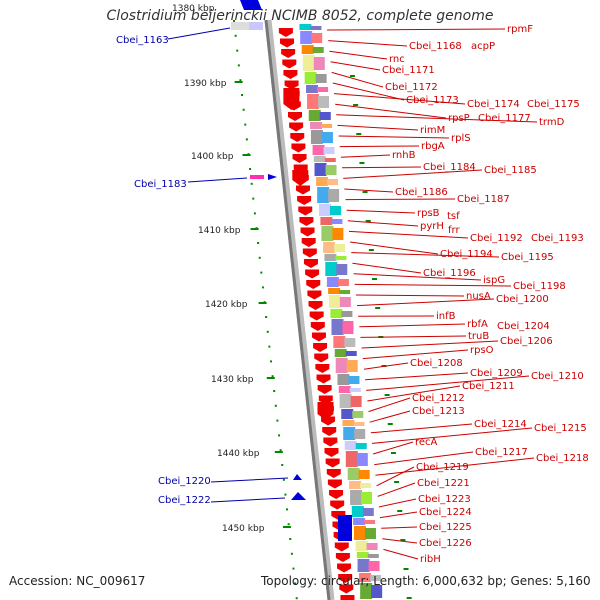  I want to click on gene-label-cbei-1222: Cbei_1222, so click(184, 500).